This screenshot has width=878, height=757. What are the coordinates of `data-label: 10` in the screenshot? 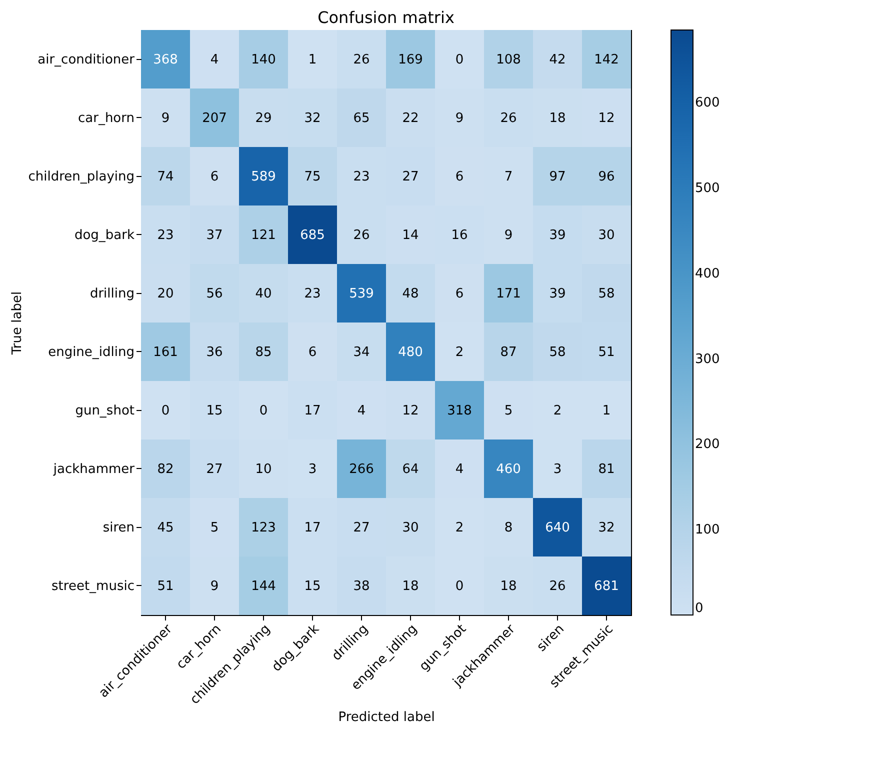 It's located at (263, 469).